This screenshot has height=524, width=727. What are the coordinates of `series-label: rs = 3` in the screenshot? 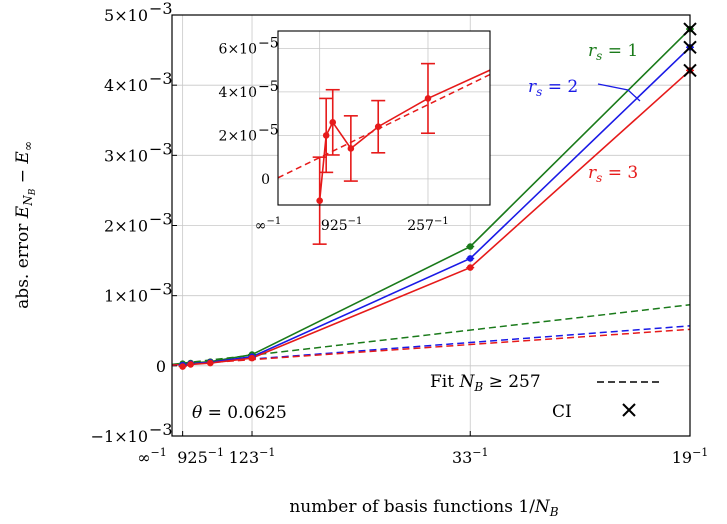 It's located at (613, 174).